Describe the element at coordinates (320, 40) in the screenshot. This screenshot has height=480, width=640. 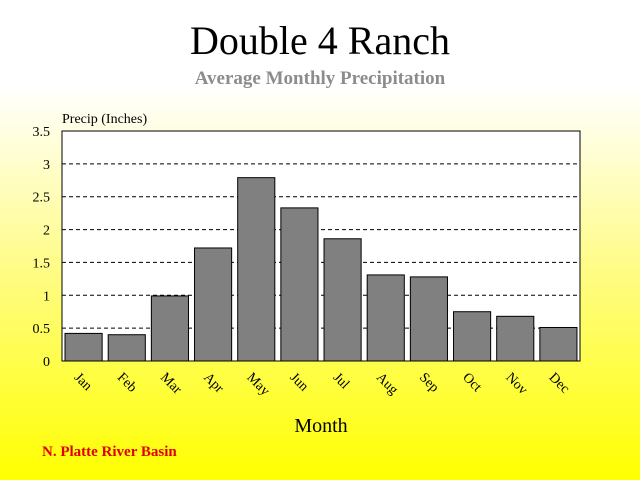
I see `chart-title: Double 4 Ranch` at that location.